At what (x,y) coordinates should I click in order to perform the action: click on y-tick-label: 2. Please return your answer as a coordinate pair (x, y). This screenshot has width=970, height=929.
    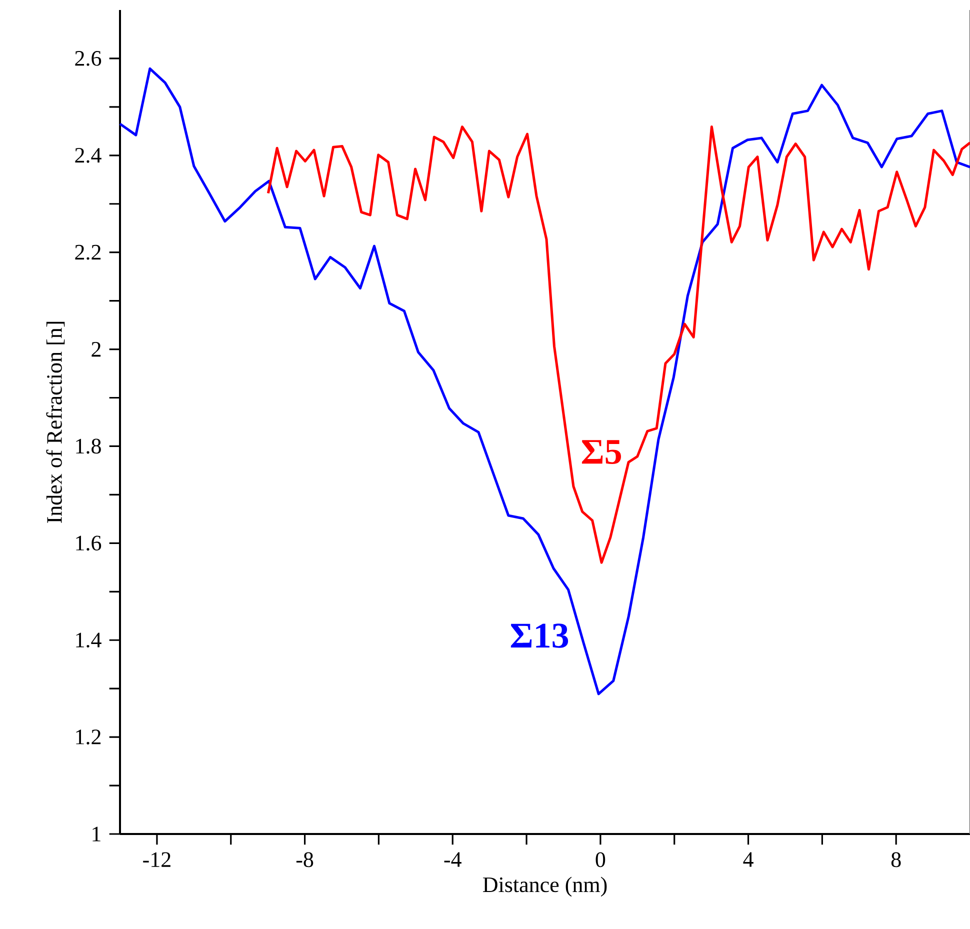
    Looking at the image, I should click on (96, 349).